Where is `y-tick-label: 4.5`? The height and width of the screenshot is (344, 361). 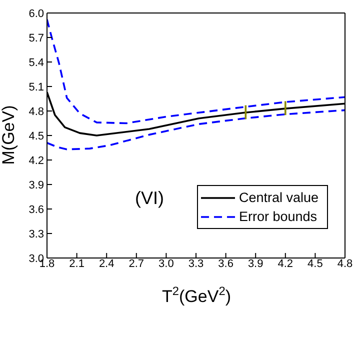
y-tick-label: 4.5 is located at coordinates (36, 136).